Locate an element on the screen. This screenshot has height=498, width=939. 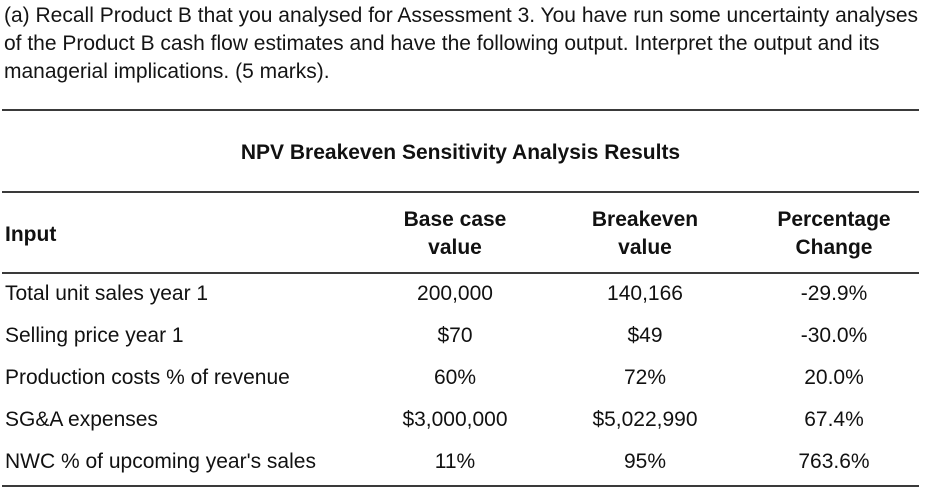
cell-breakeven: 95% is located at coordinates (645, 461).